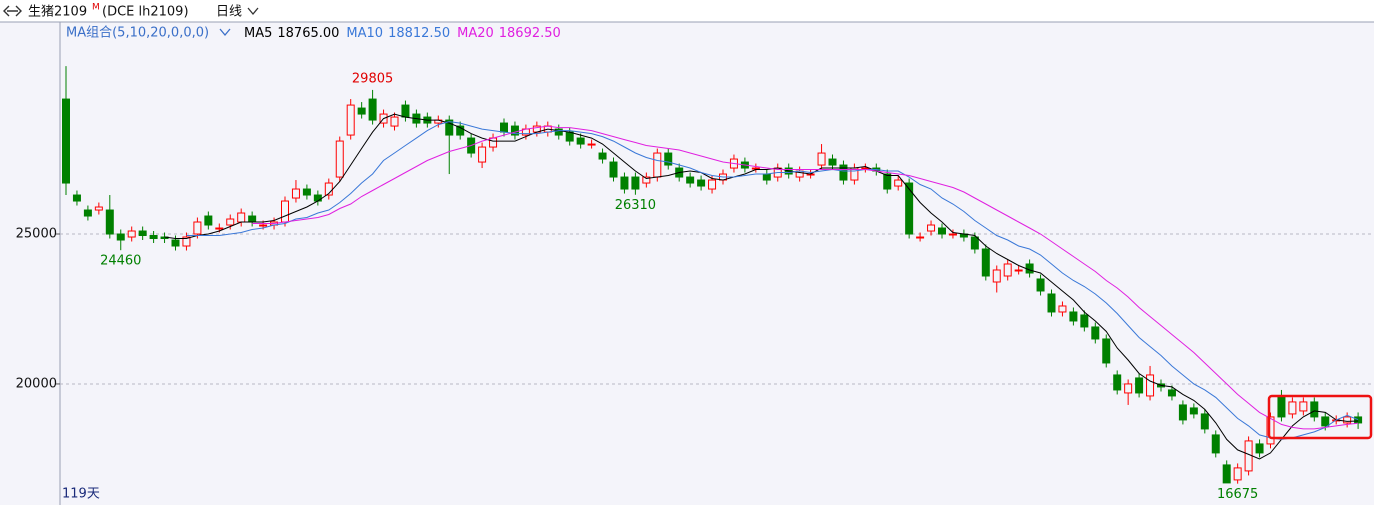 The height and width of the screenshot is (509, 1374). What do you see at coordinates (137, 33) in the screenshot?
I see `indicator-selector: MA组合(5,10,20,0,0,0)` at bounding box center [137, 33].